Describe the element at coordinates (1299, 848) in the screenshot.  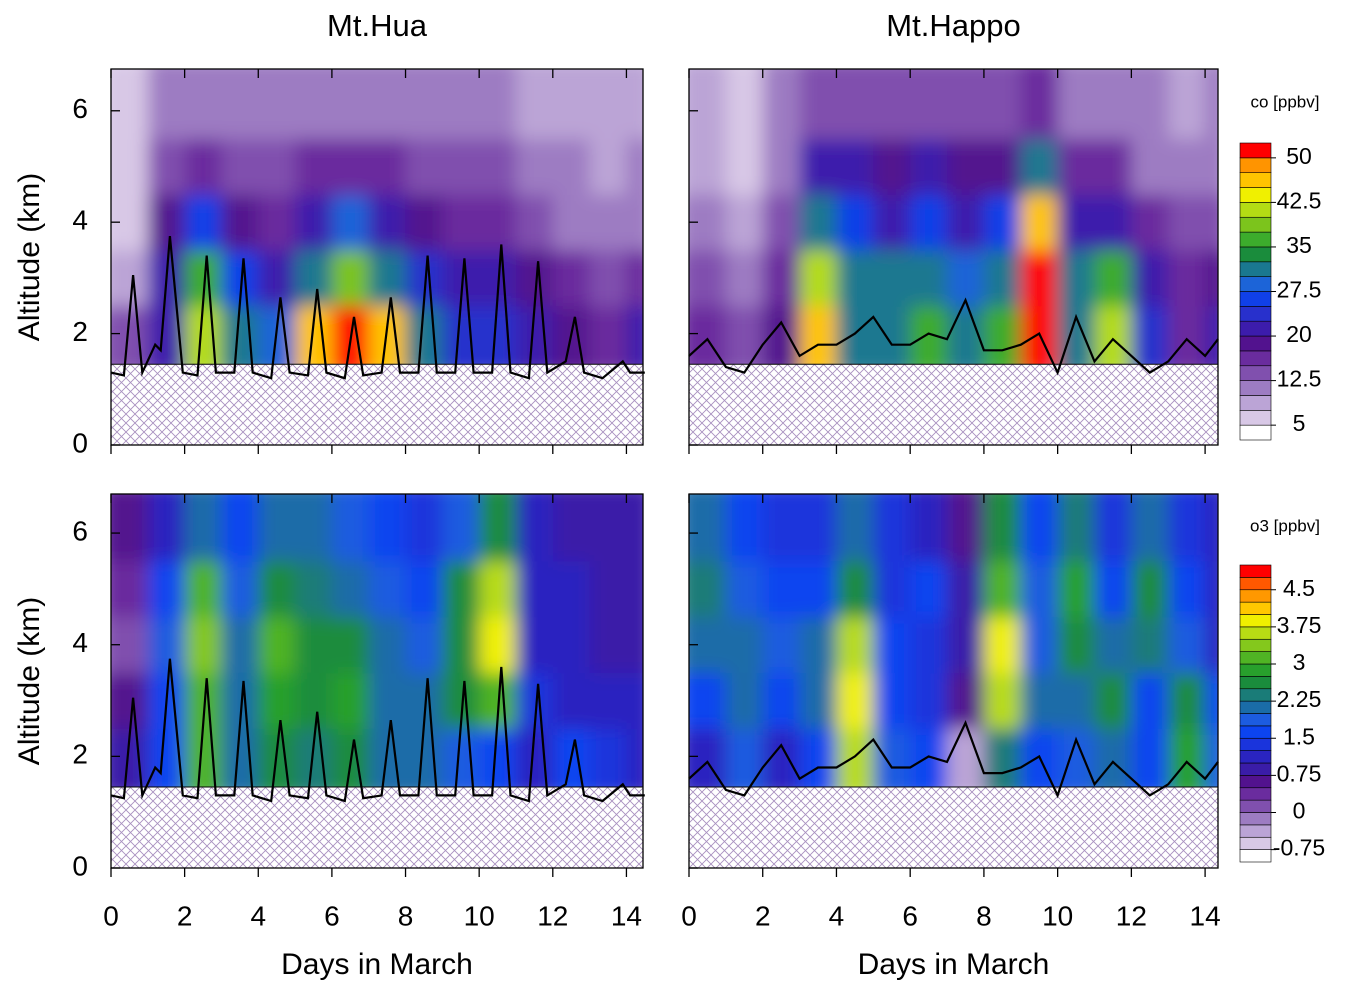
I see `colorbar-tick-label: -0.75` at that location.